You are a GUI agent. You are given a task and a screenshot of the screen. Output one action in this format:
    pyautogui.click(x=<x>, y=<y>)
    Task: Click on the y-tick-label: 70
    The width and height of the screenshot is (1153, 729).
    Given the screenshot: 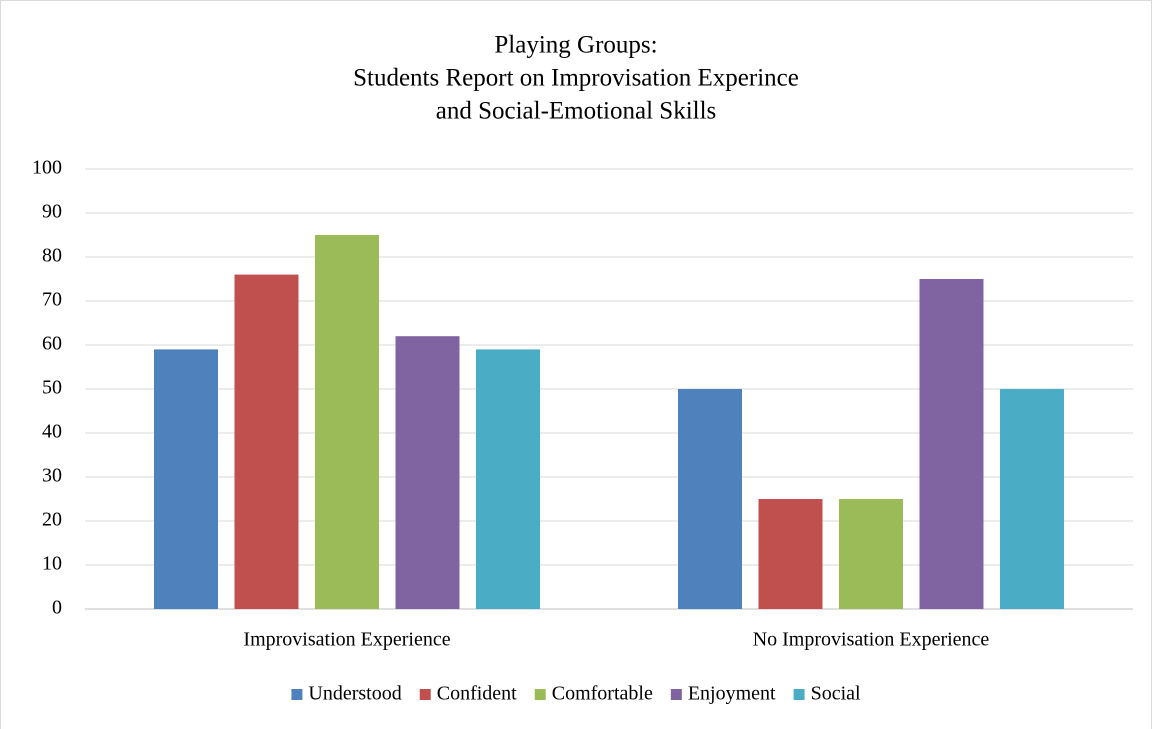 What is the action you would take?
    pyautogui.click(x=52, y=300)
    